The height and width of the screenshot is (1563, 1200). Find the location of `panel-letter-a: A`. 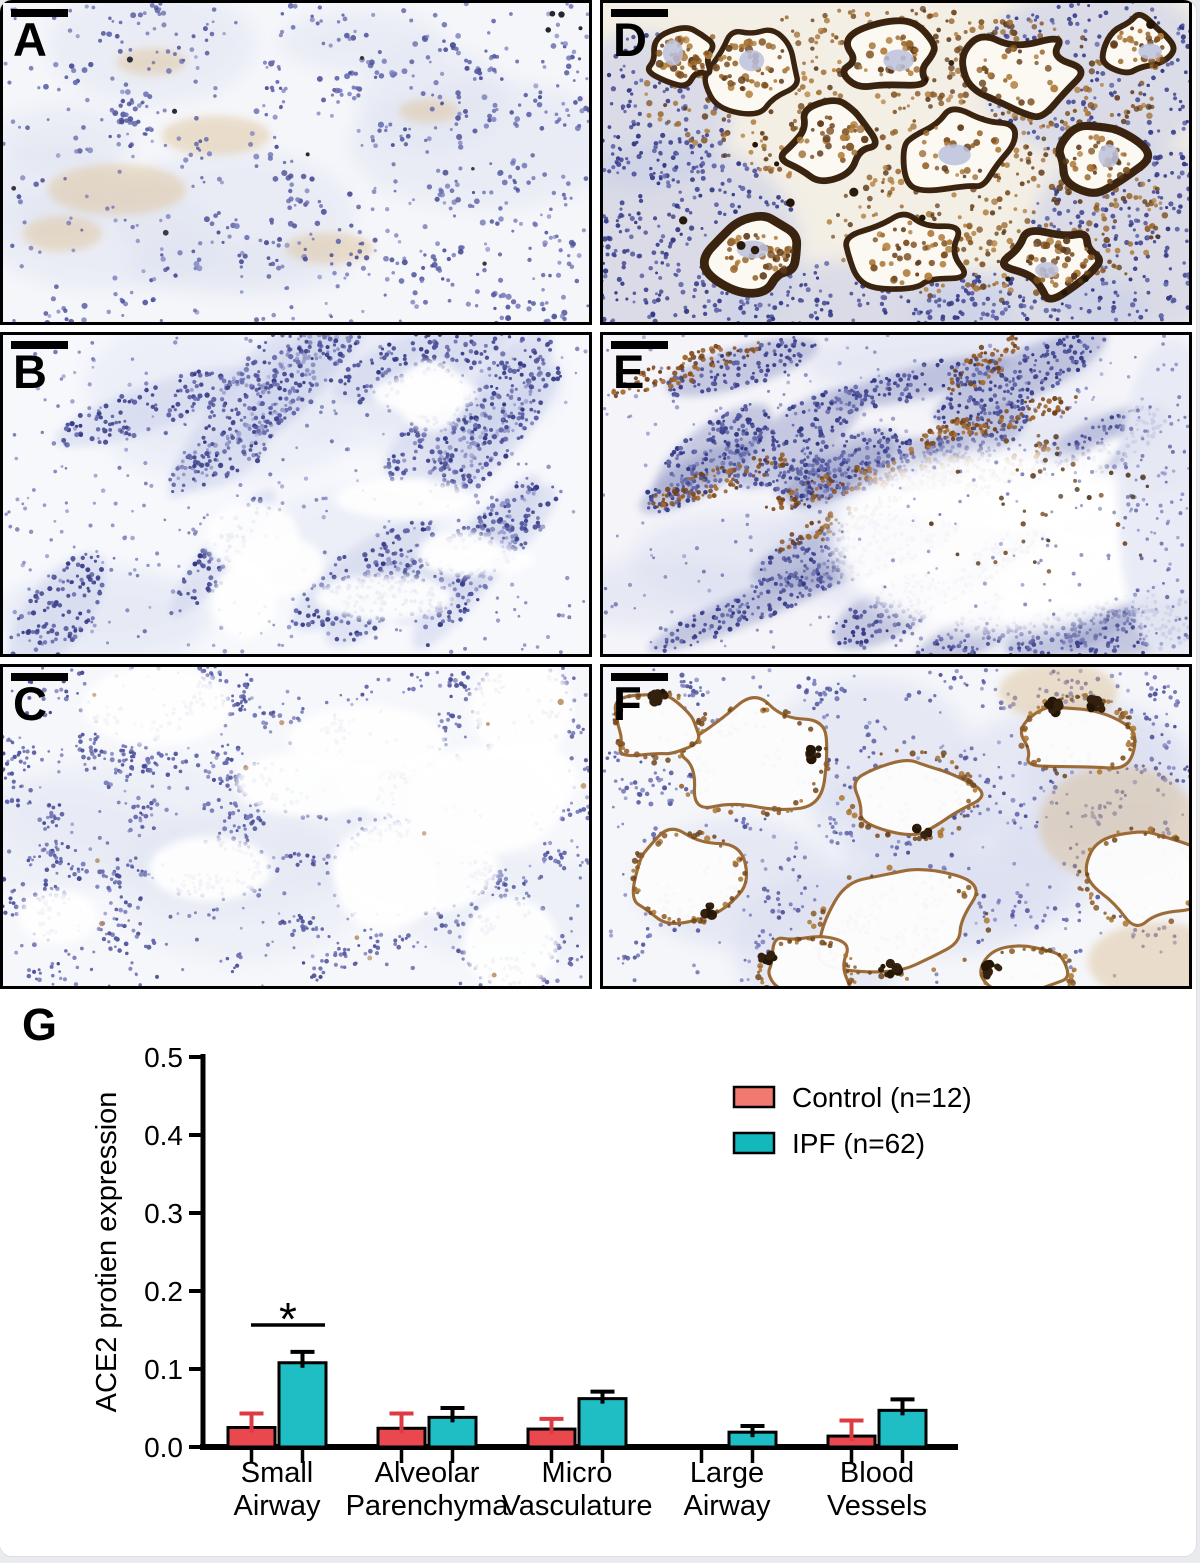

panel-letter-a: A is located at coordinates (30, 39).